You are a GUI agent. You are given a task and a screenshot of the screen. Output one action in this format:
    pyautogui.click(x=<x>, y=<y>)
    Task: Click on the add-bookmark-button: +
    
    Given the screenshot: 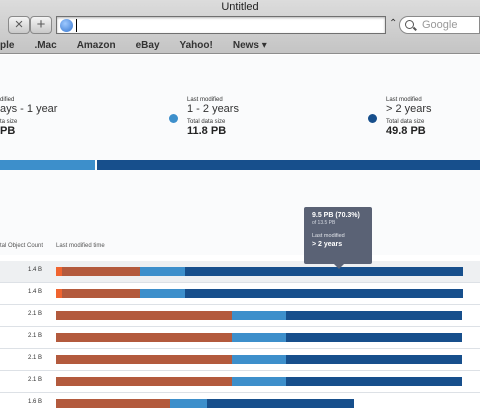 What is the action you would take?
    pyautogui.click(x=41, y=25)
    